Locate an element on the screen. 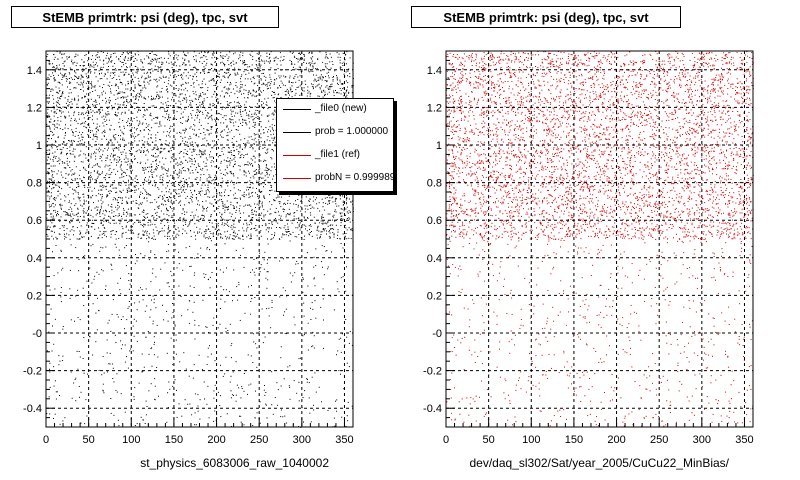 This screenshot has height=480, width=800. chart-title-left: StEMB primtrk: psi (deg), tpc, svt is located at coordinates (145, 17).